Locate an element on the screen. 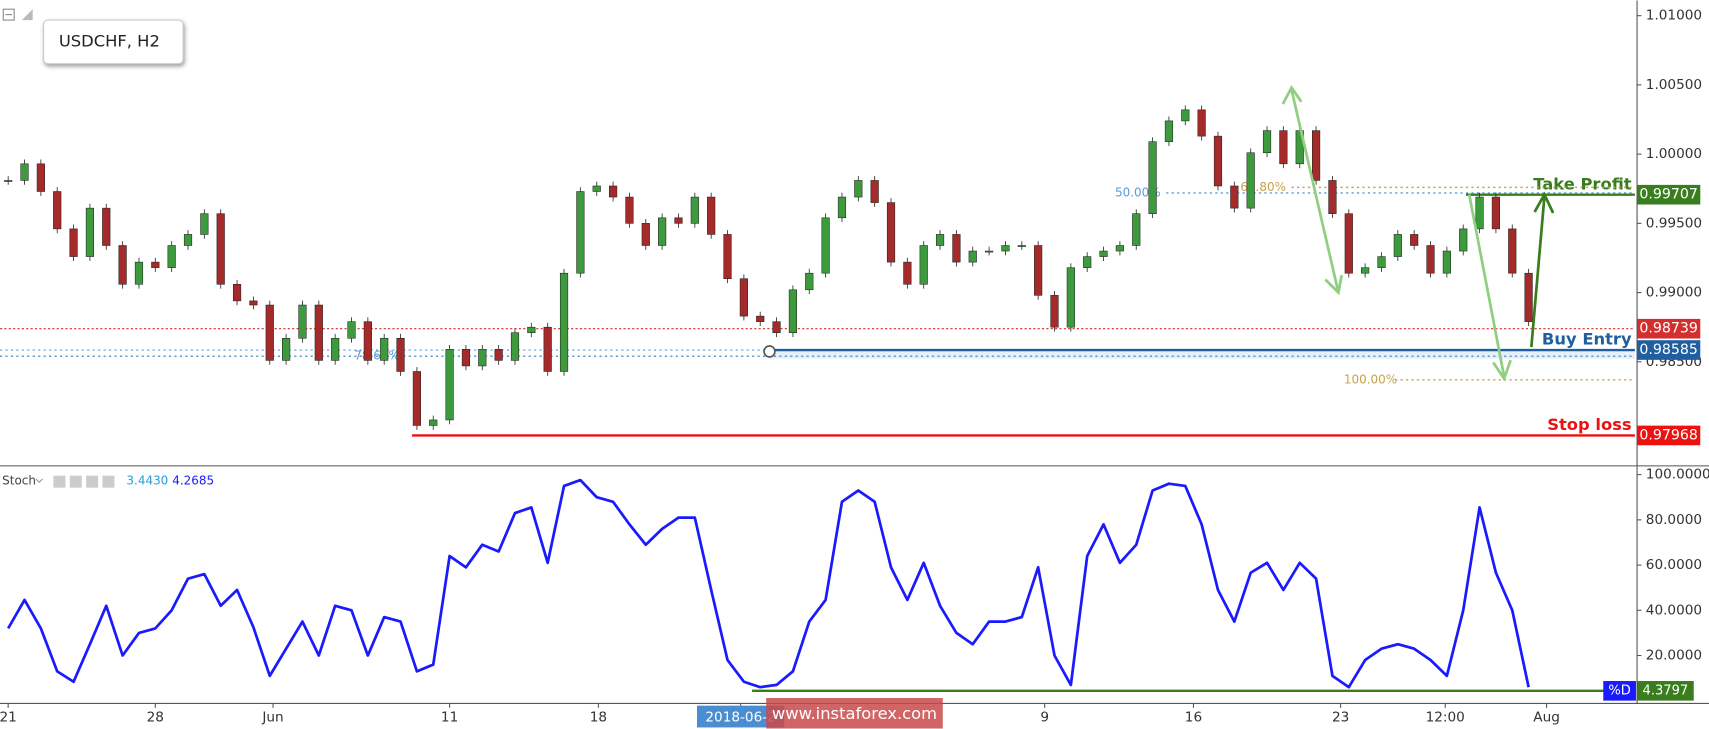  x-tick-label: 21 is located at coordinates (8, 718).